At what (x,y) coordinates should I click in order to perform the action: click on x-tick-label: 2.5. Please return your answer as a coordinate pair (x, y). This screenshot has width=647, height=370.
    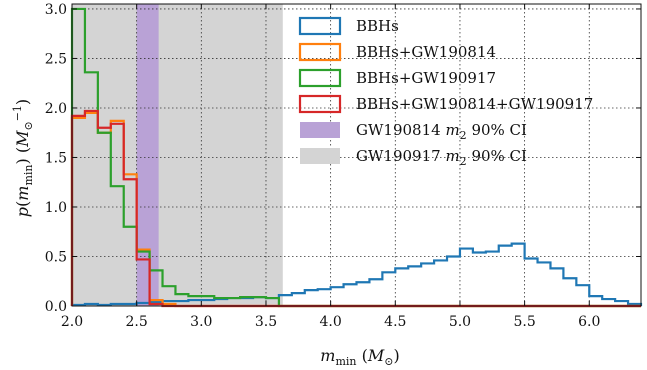
    Looking at the image, I should click on (137, 322).